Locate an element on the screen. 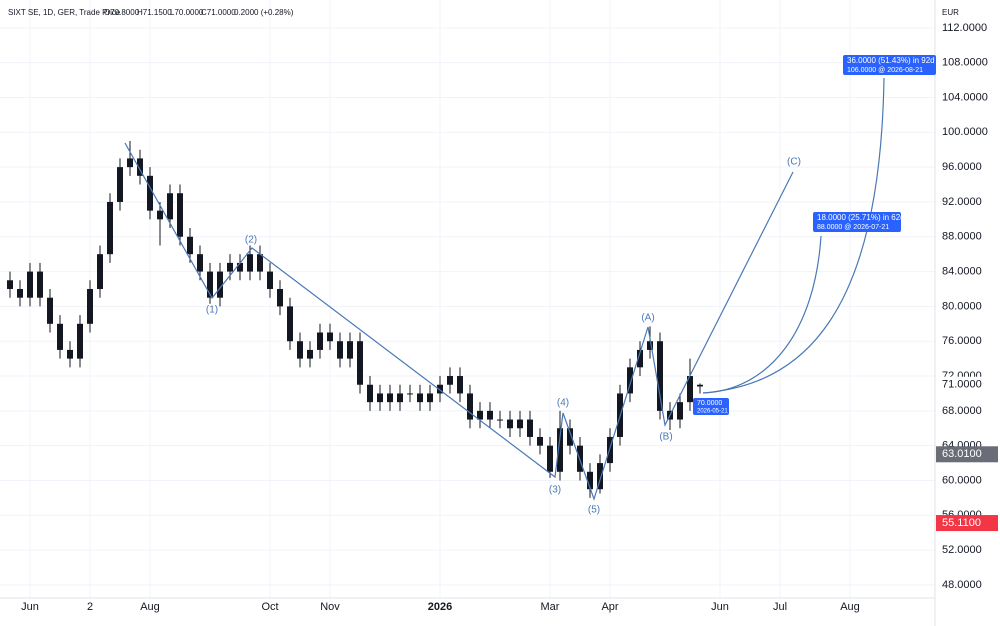 Image resolution: width=1000 pixels, height=626 pixels. x-tick-label: 2 is located at coordinates (90, 607).